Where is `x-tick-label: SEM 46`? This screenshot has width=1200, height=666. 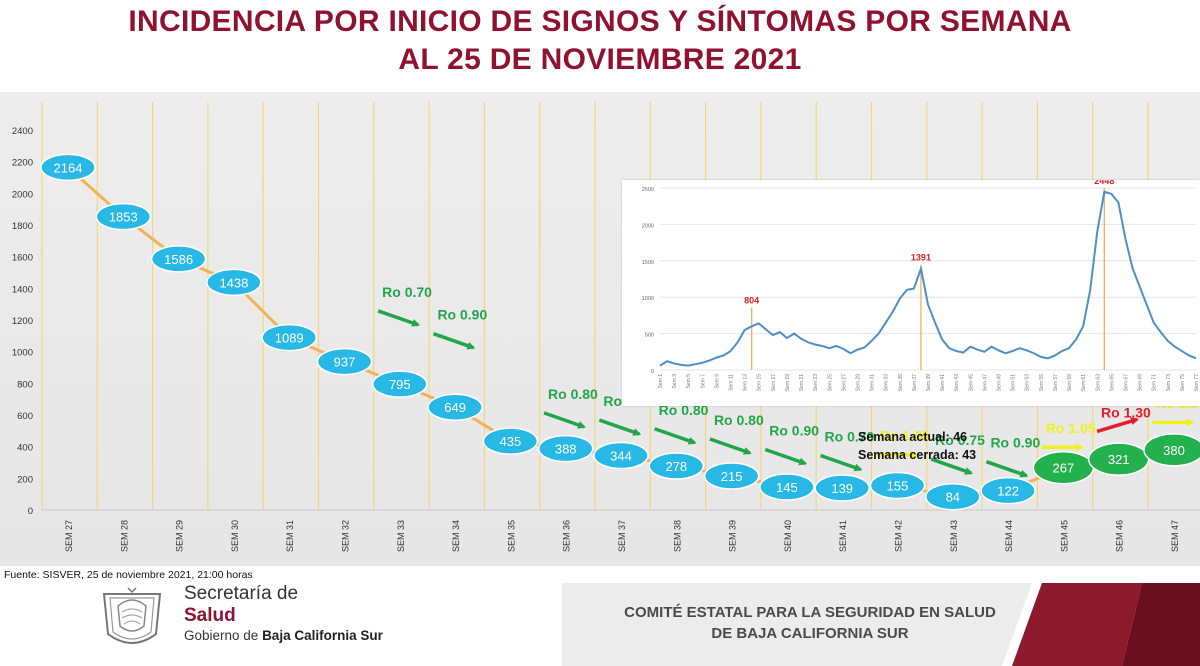
x-tick-label: SEM 46 is located at coordinates (1120, 536).